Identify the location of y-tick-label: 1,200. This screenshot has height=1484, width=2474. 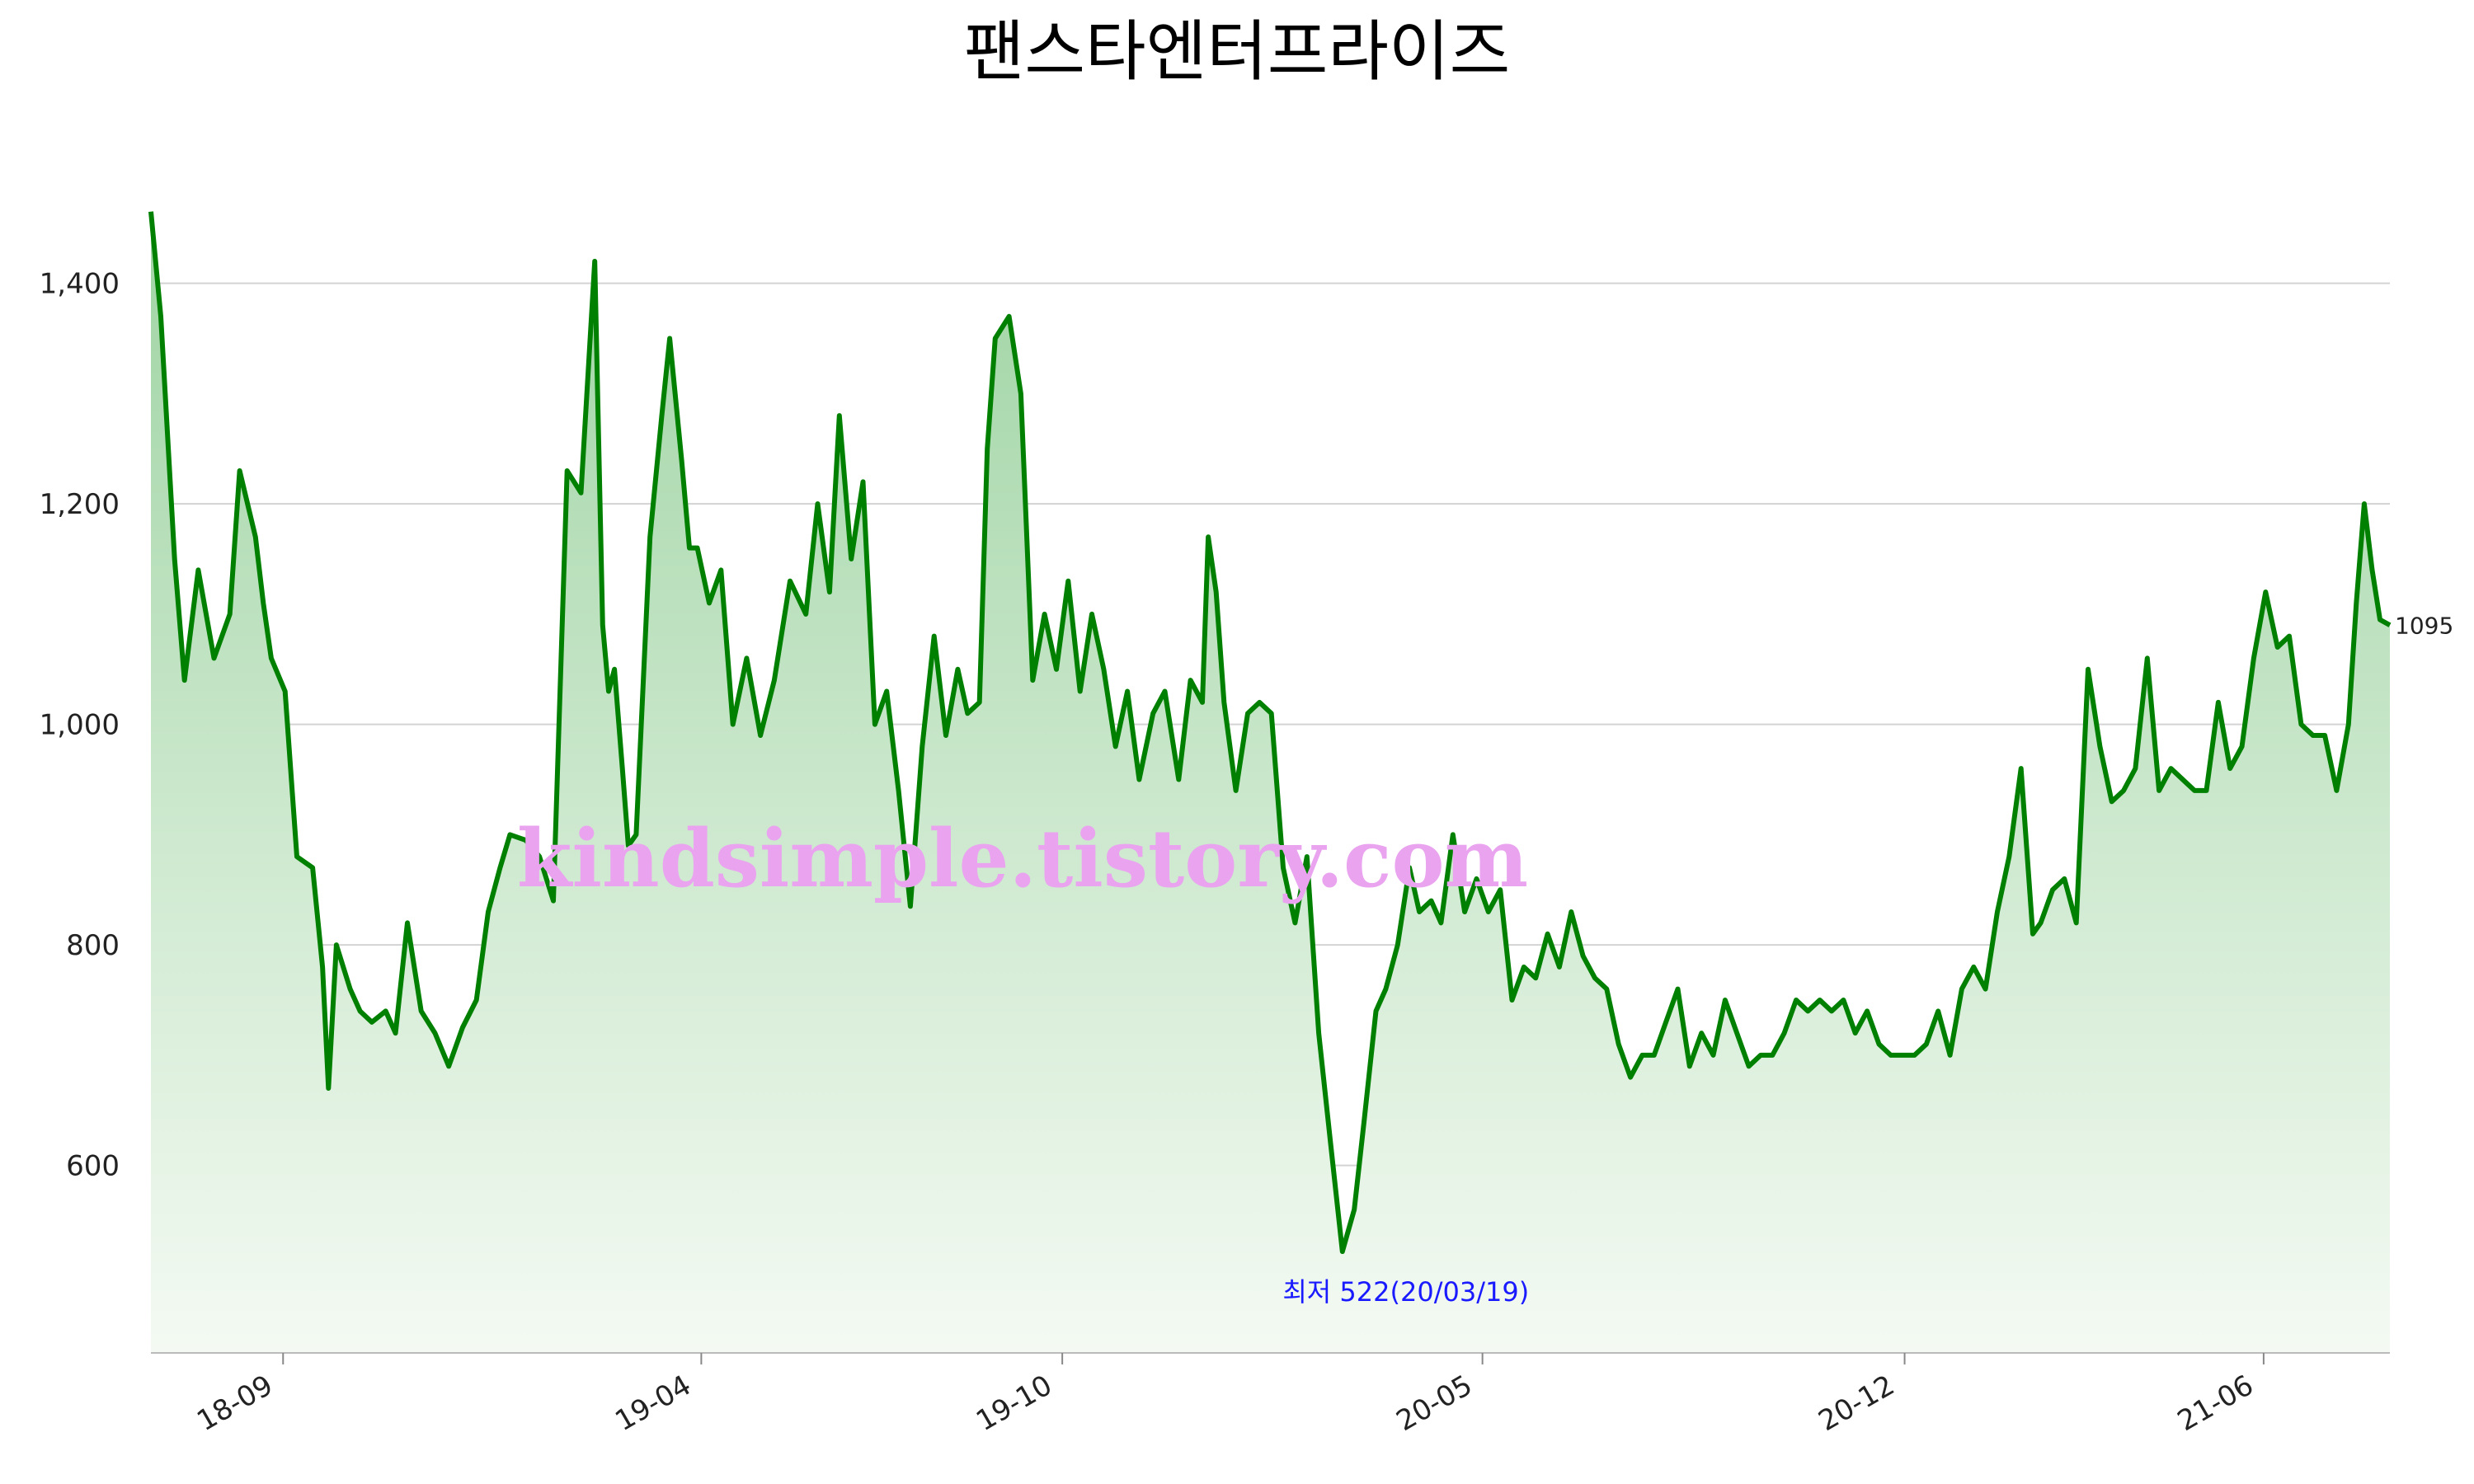
(80, 504).